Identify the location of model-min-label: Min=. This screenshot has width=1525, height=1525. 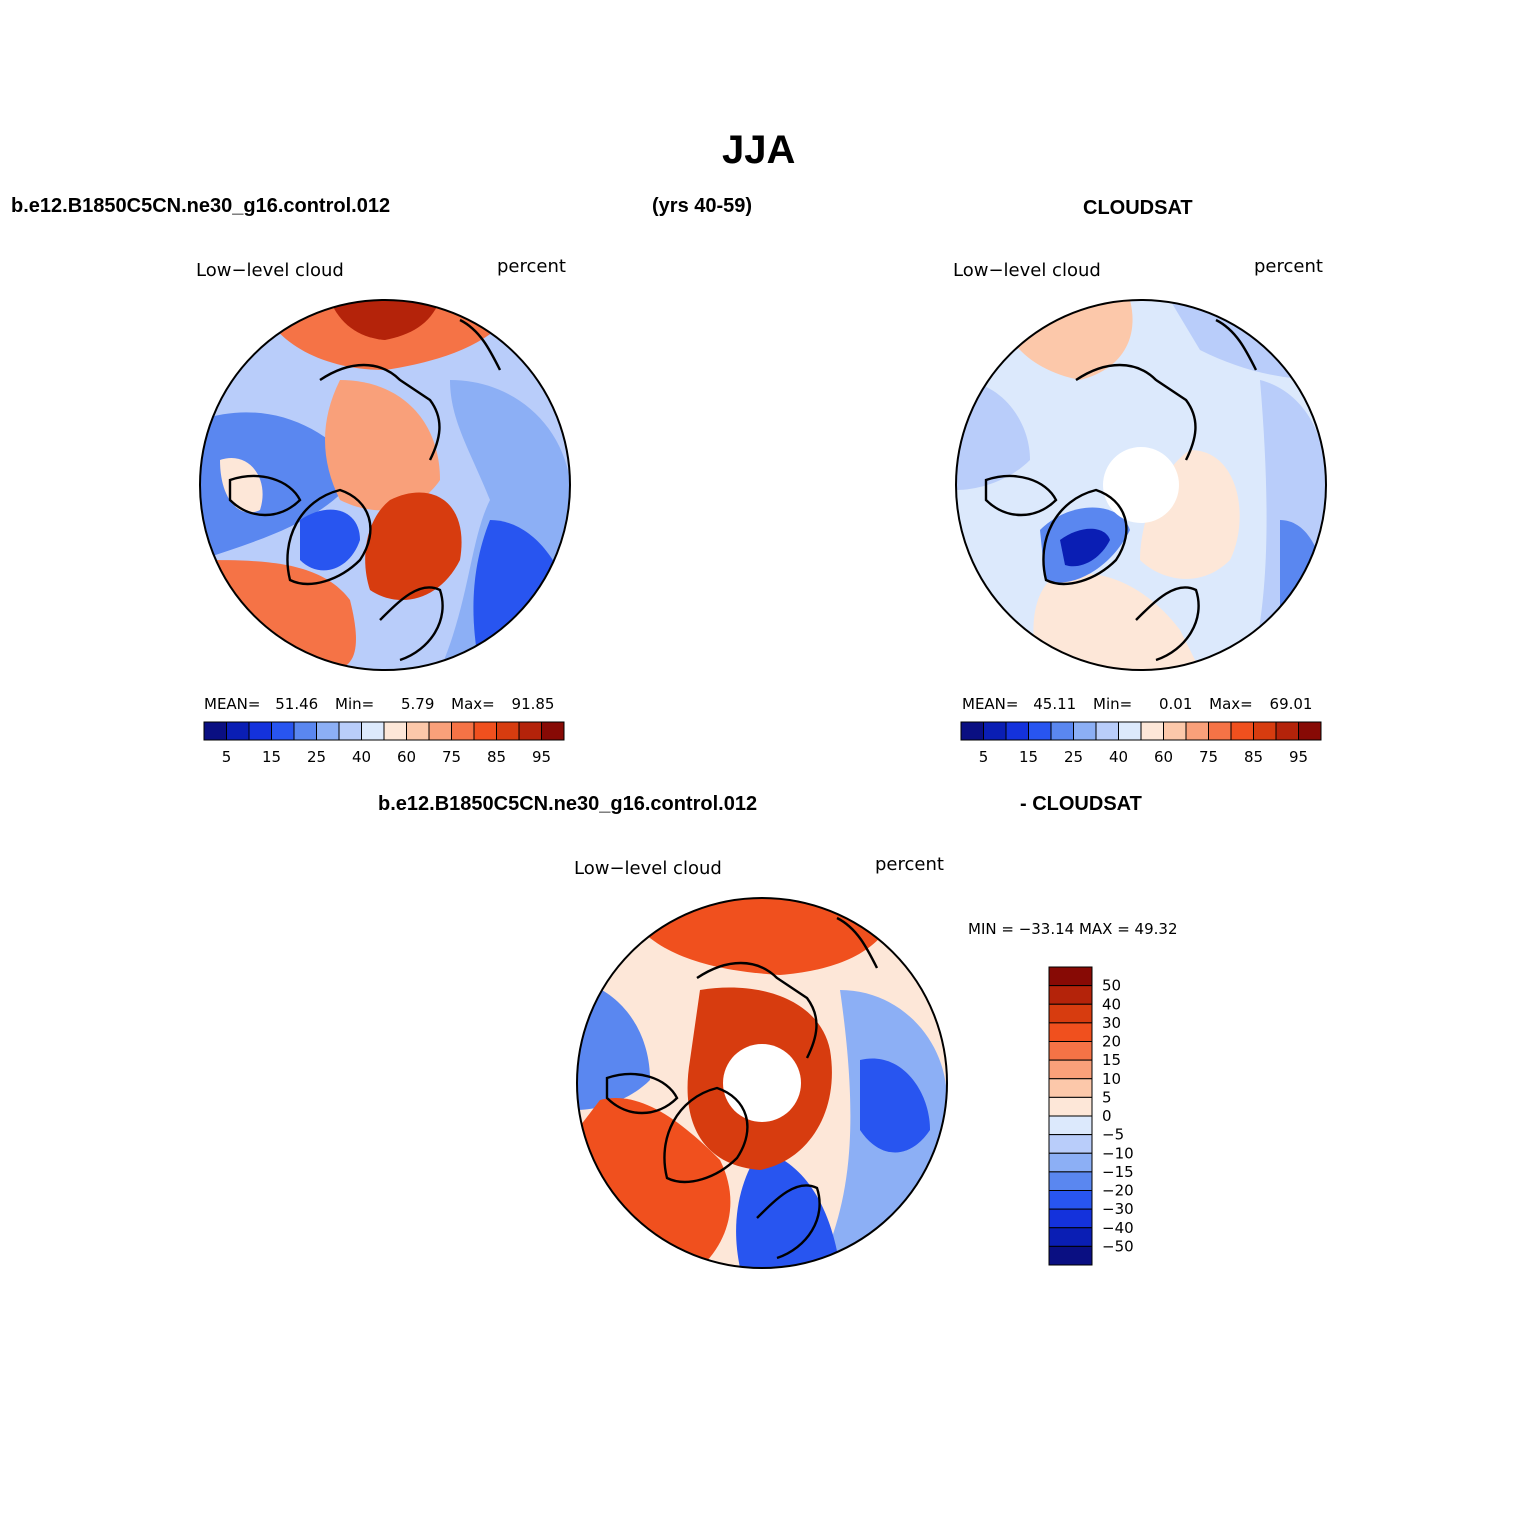
(355, 704).